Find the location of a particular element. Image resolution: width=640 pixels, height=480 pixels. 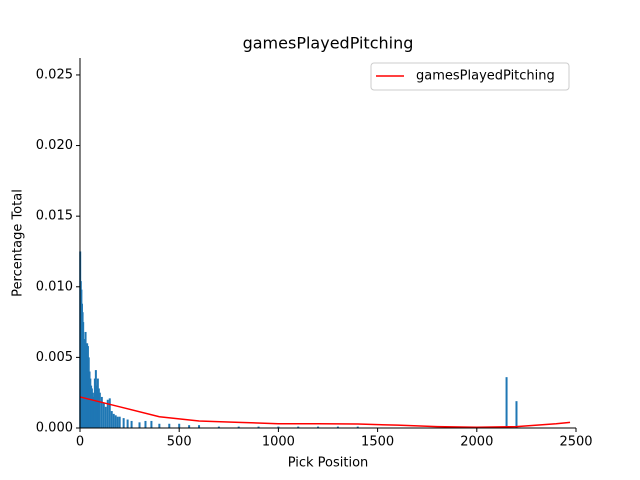

y-tick-label: 0.025 is located at coordinates (54, 74).